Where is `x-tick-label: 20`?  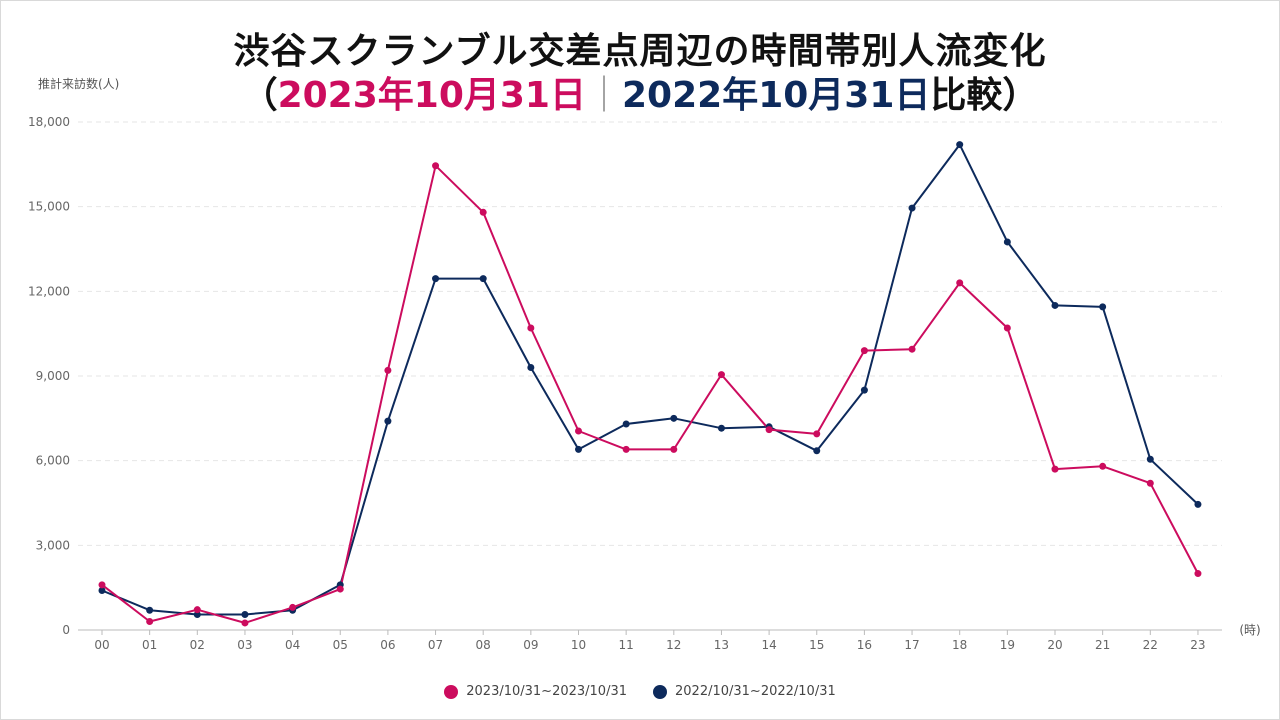 x-tick-label: 20 is located at coordinates (1054, 645).